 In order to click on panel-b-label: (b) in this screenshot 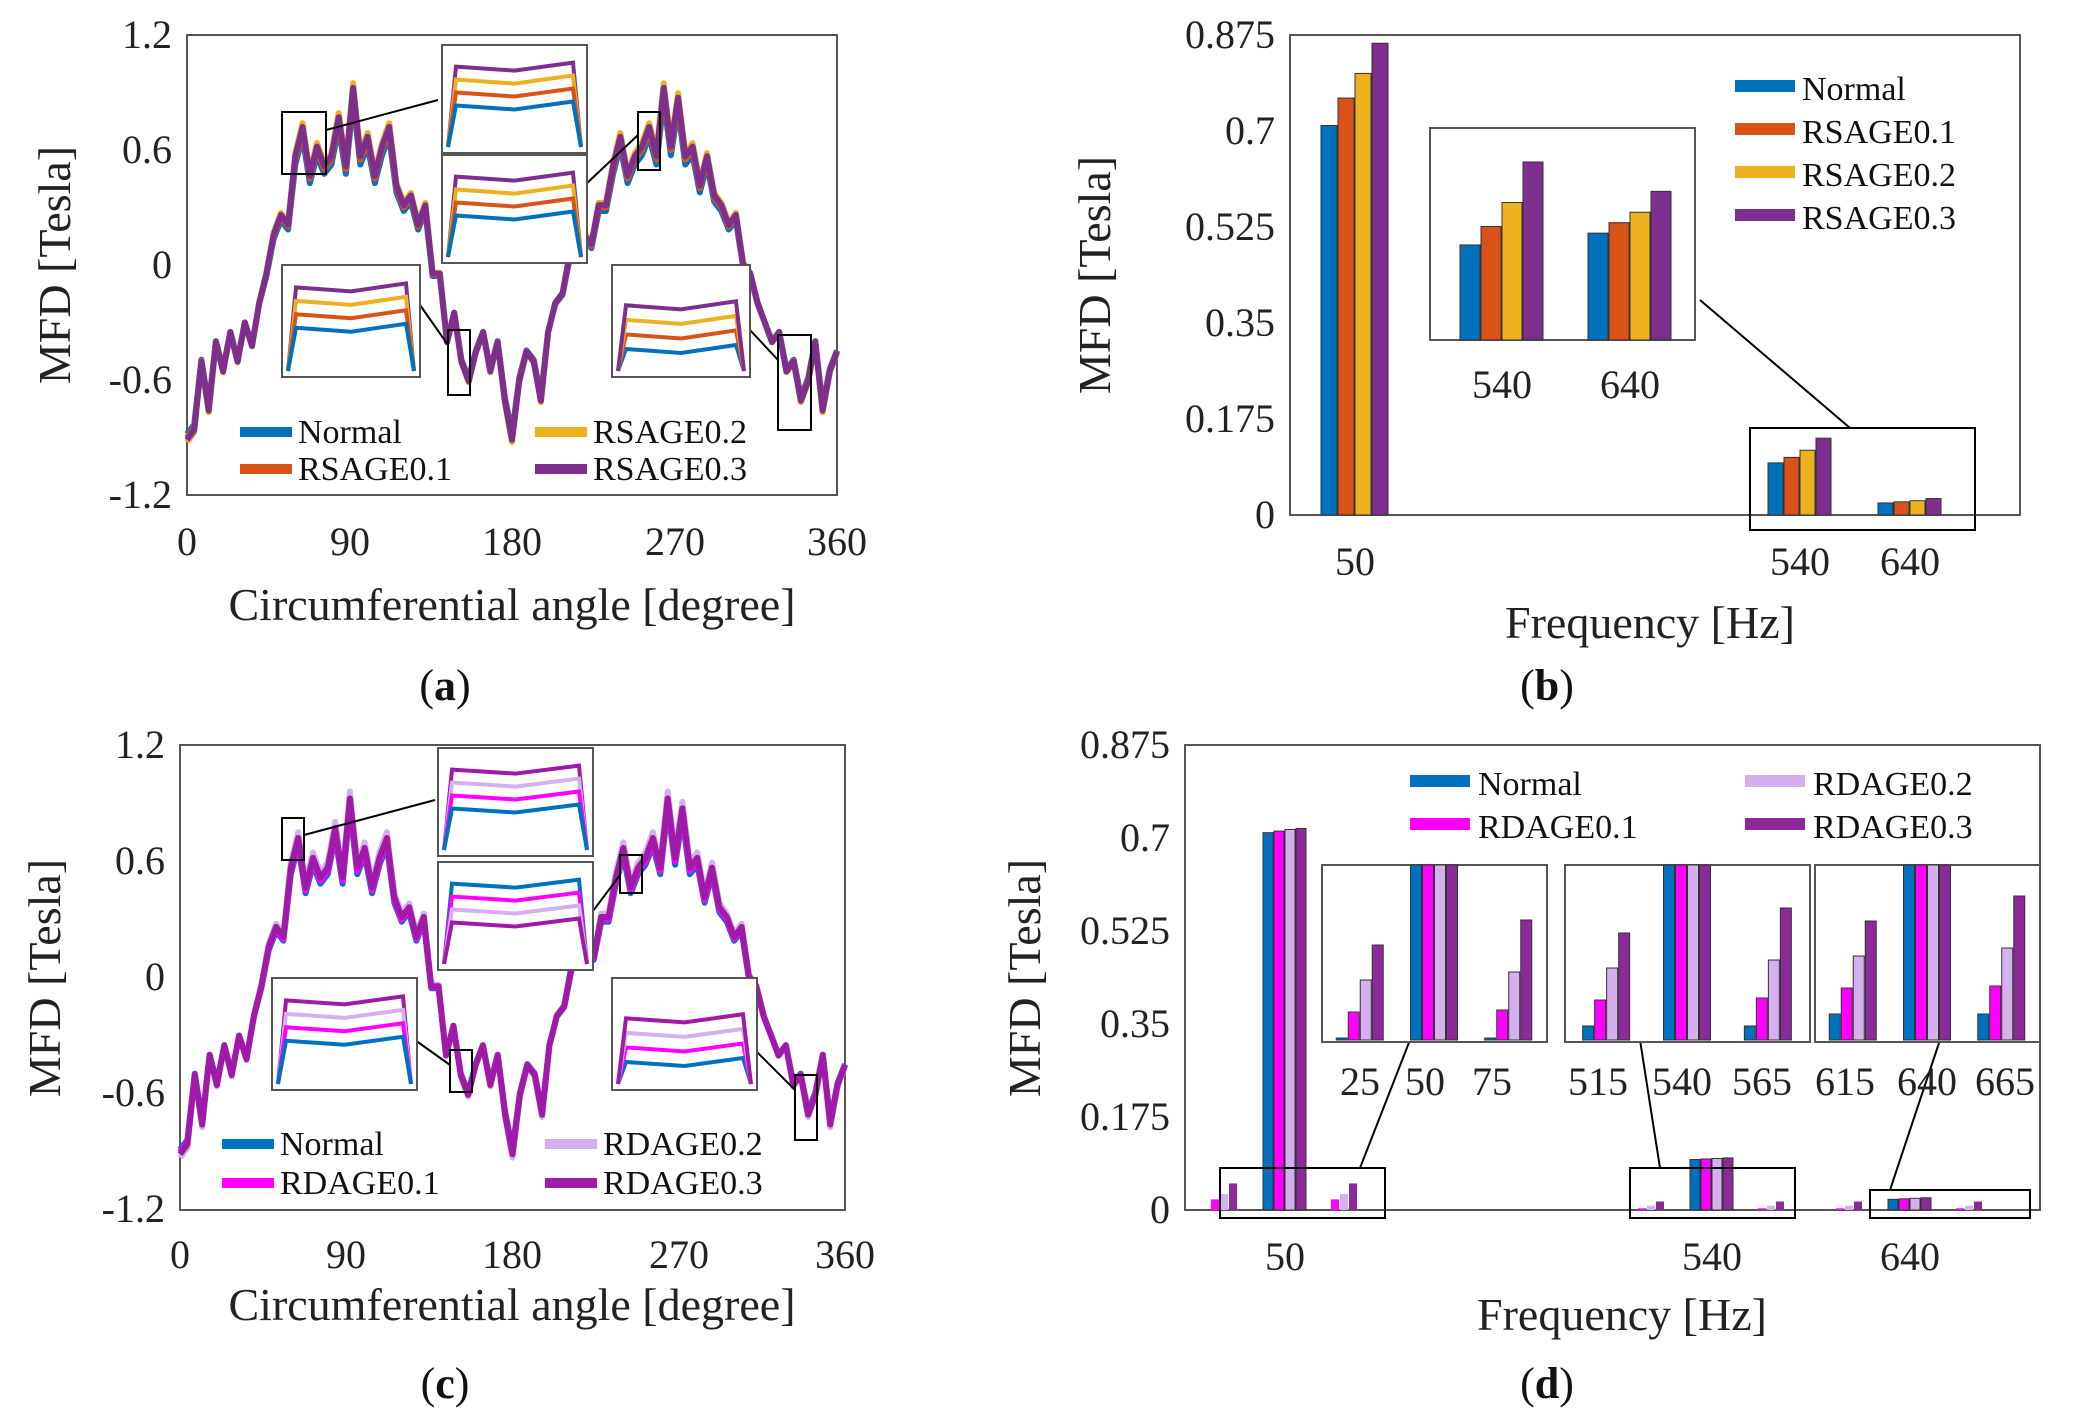, I will do `click(1547, 685)`.